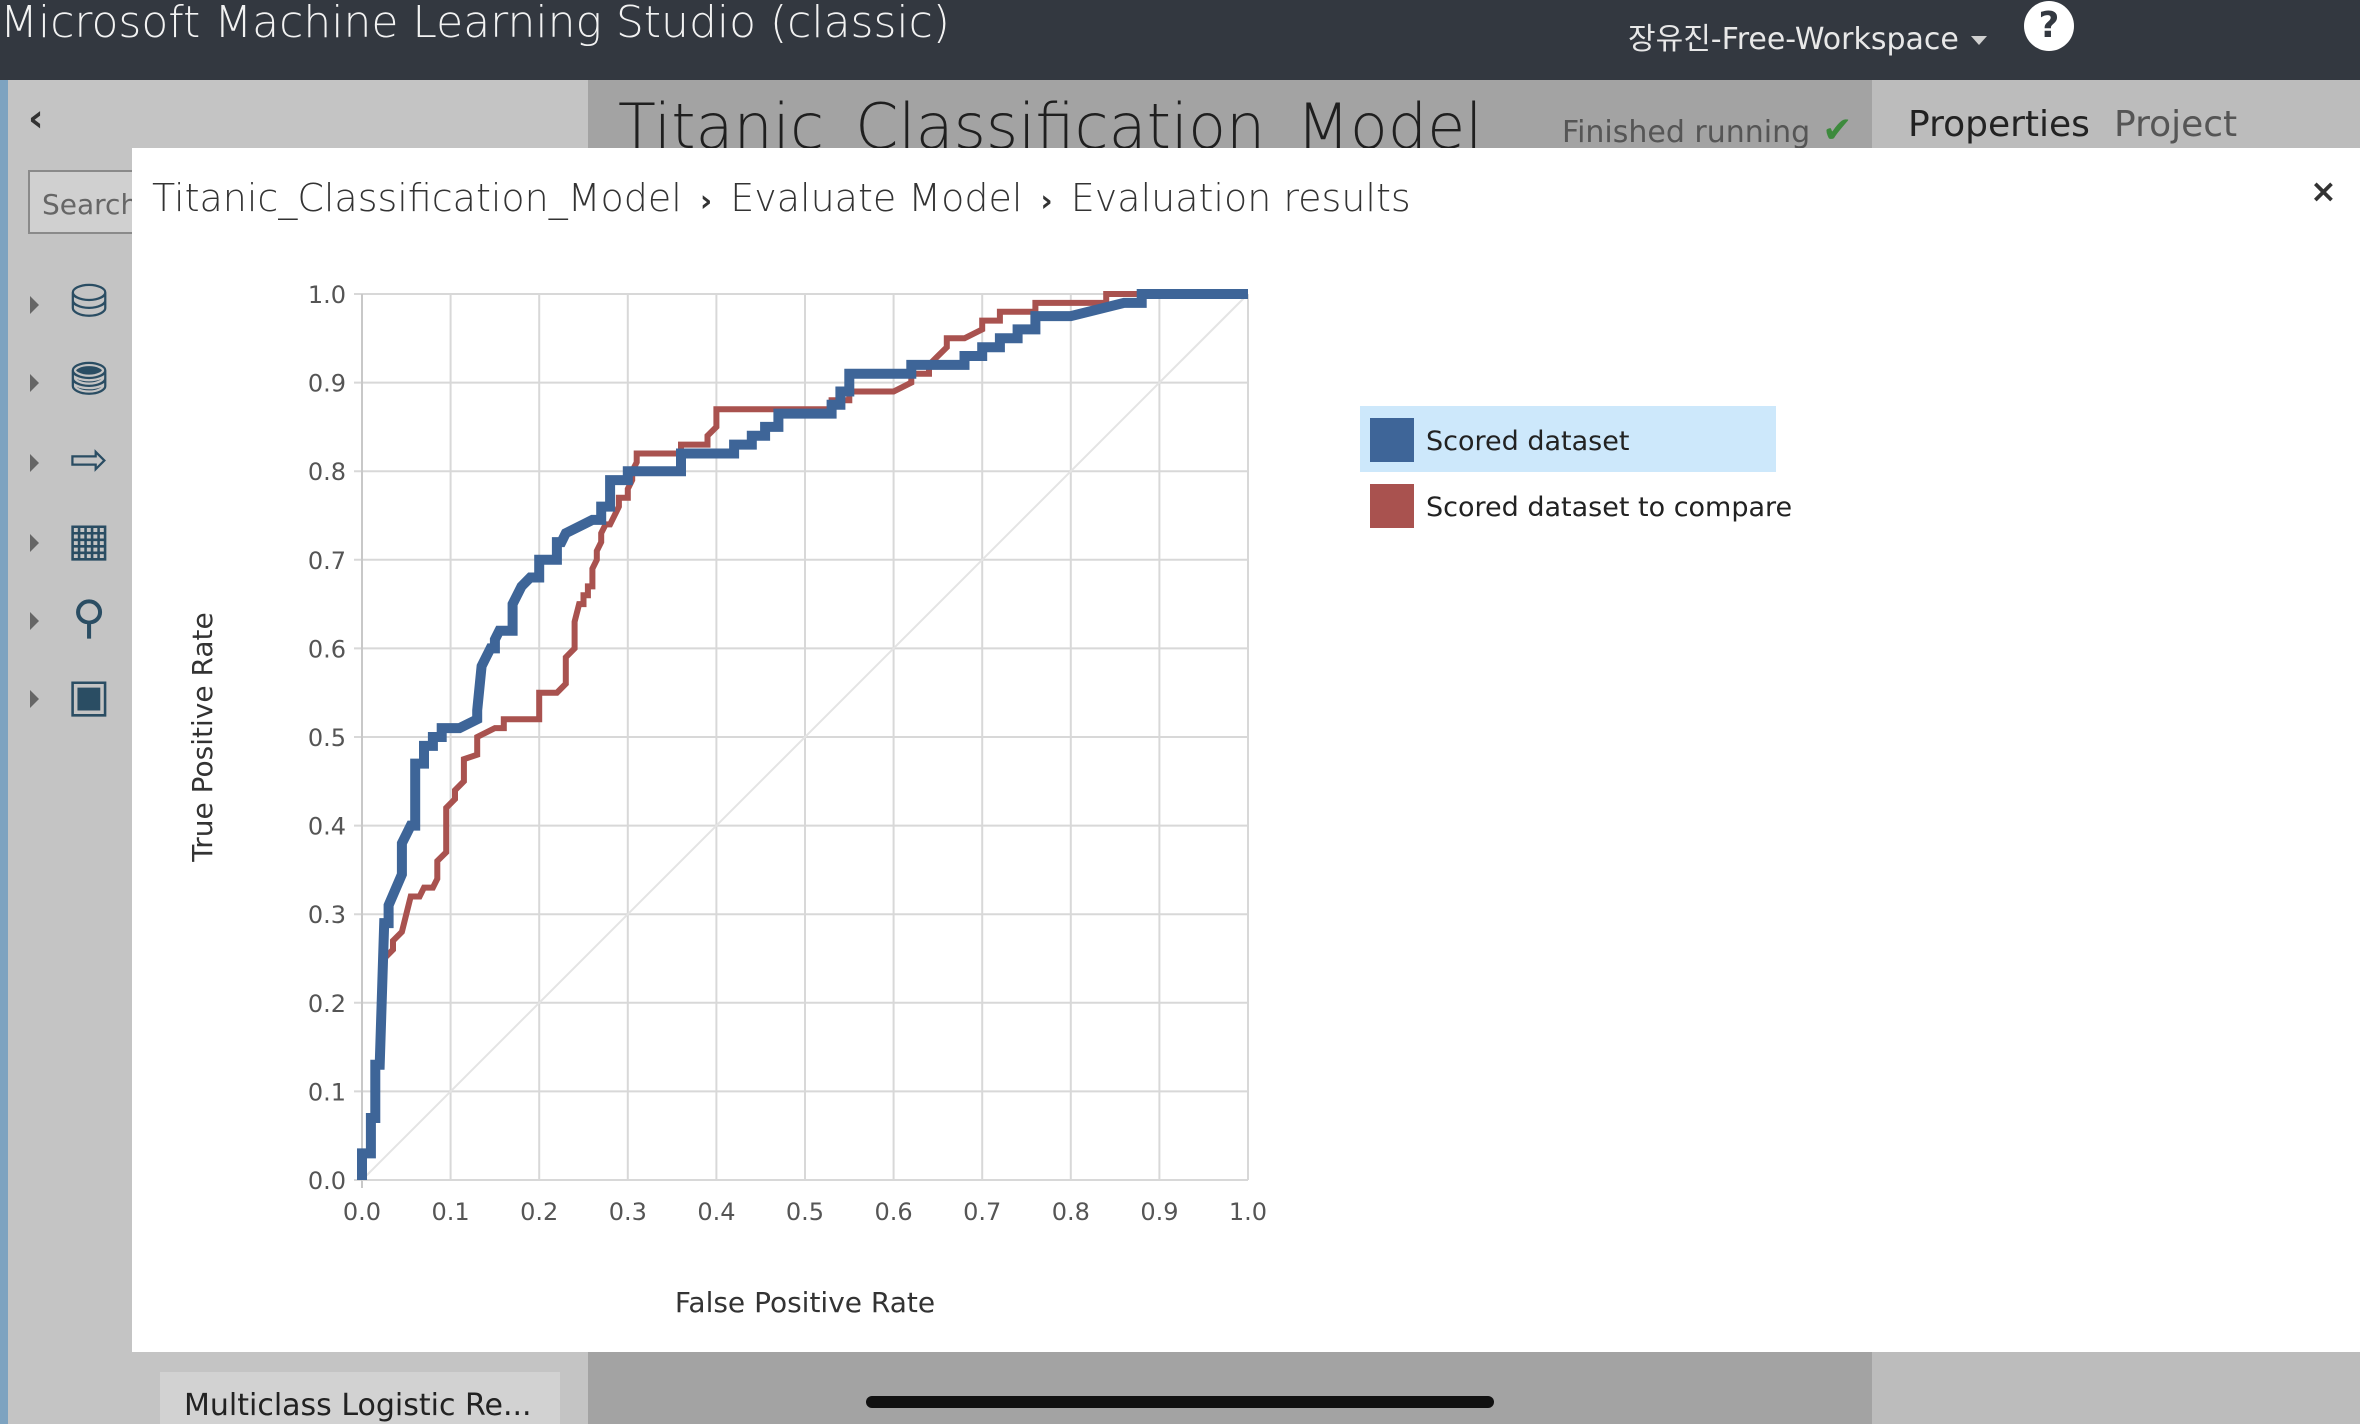  I want to click on x-tick-label: 0.1, so click(451, 1212).